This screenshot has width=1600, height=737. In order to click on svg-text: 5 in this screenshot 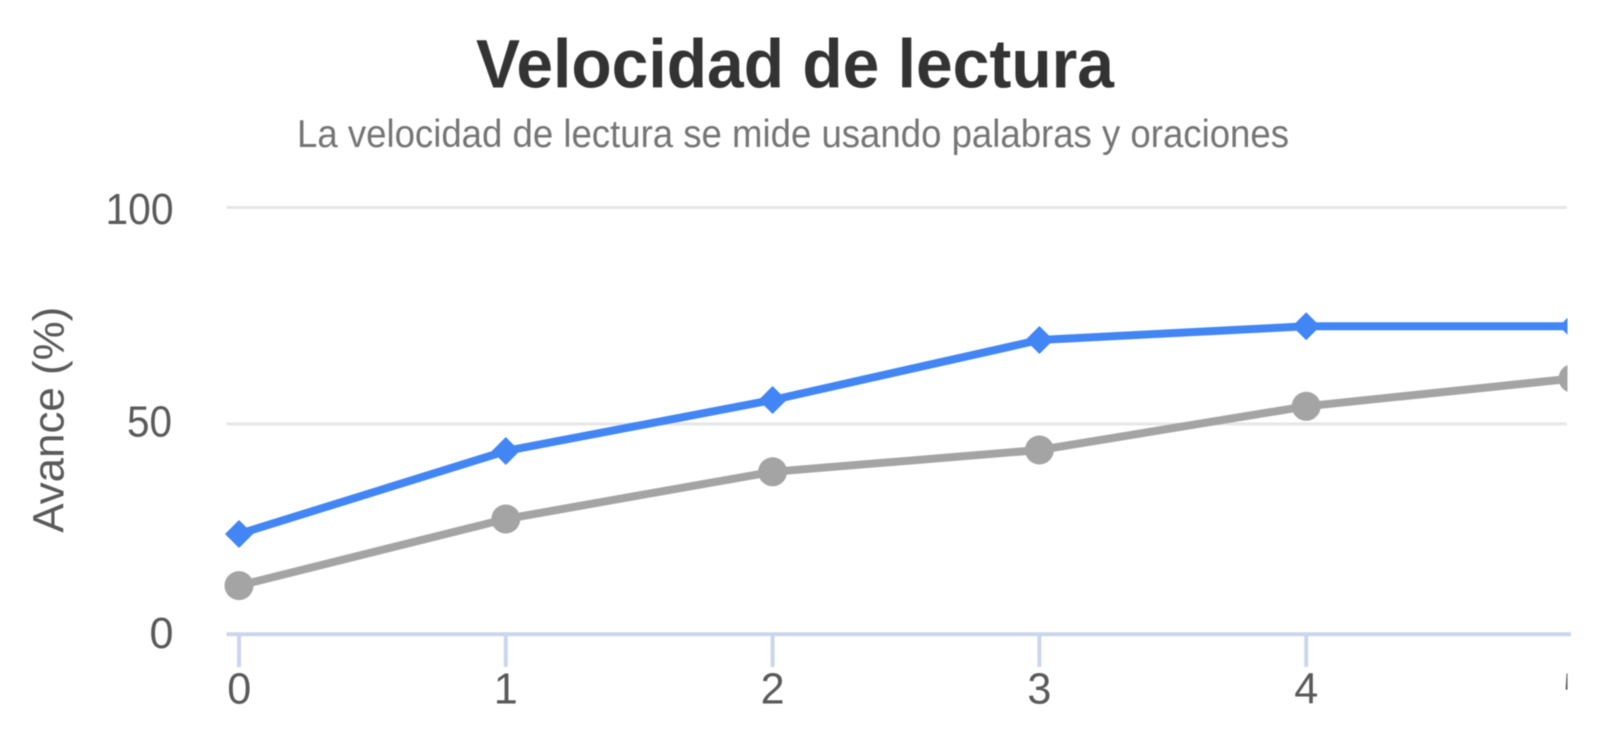, I will do `click(1575, 689)`.